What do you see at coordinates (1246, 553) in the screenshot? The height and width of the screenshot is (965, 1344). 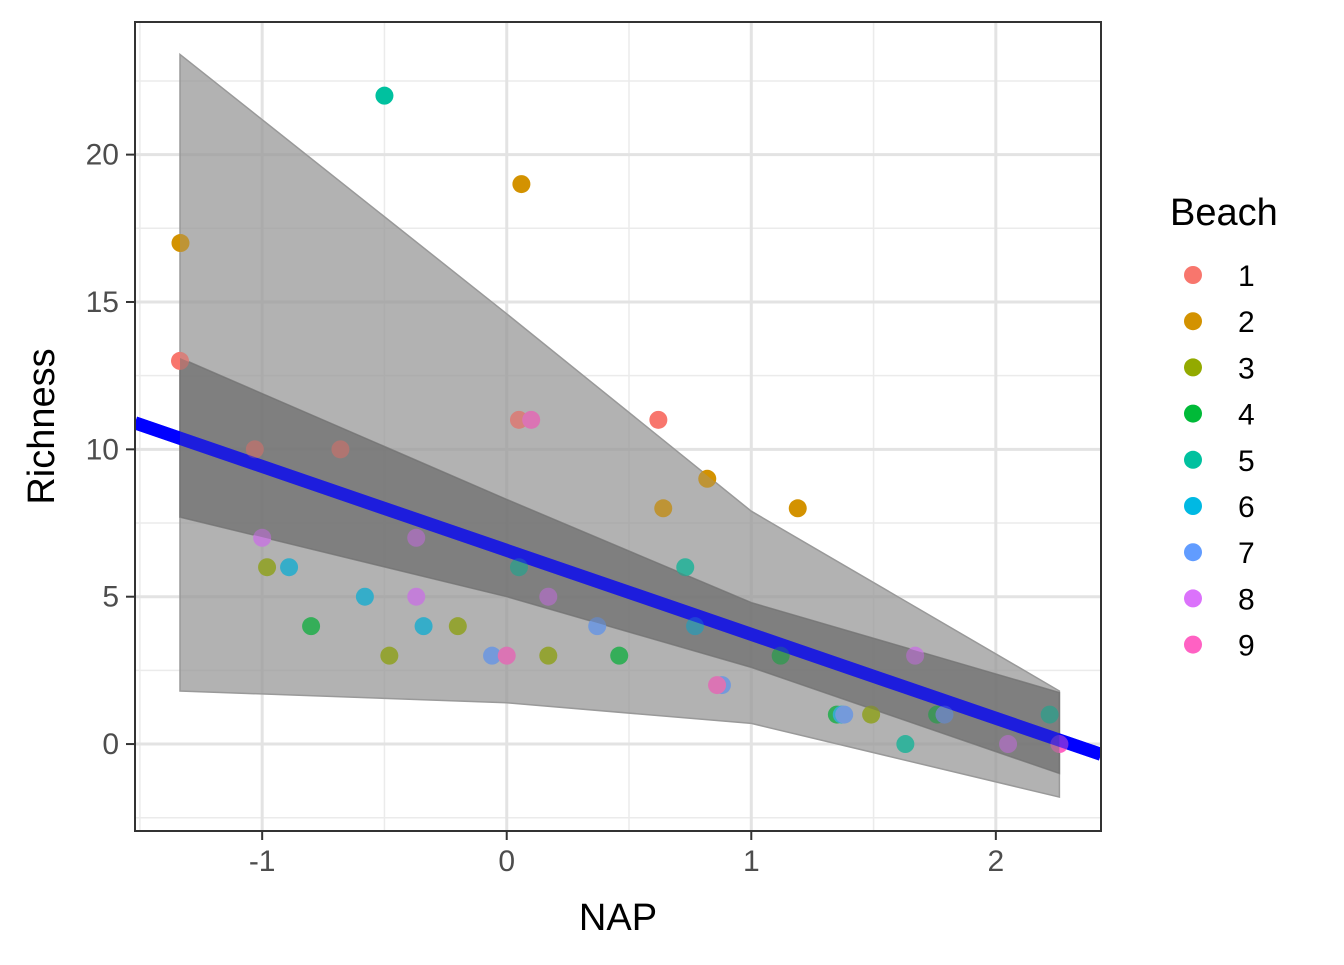 I see `legend-label: 7` at bounding box center [1246, 553].